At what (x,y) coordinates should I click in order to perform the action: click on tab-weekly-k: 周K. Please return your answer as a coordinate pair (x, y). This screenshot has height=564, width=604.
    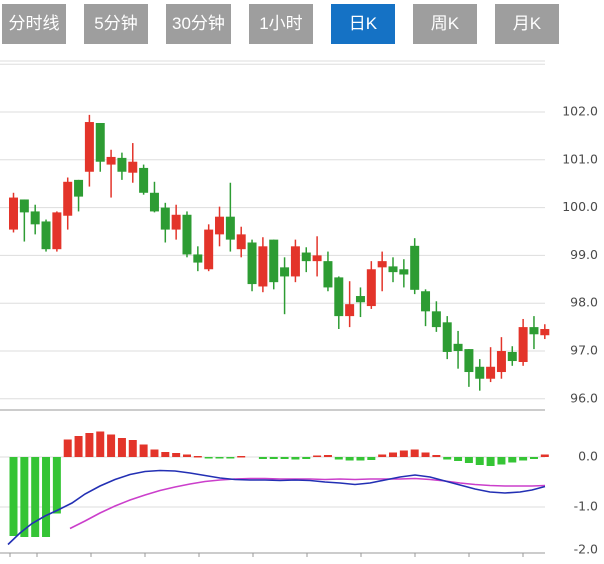
    Looking at the image, I should click on (444, 24).